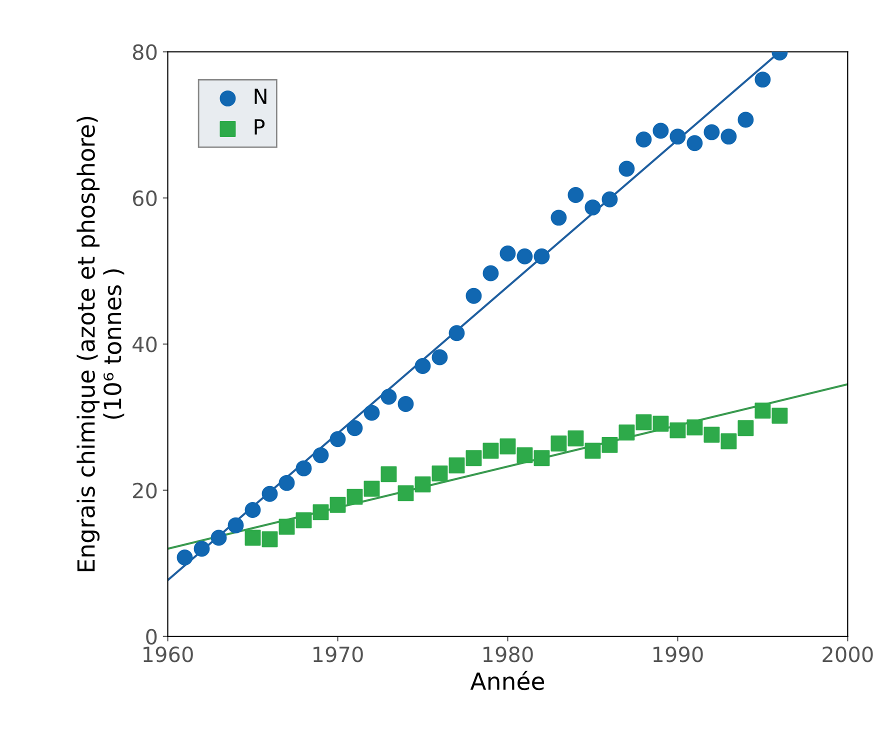  Describe the element at coordinates (144, 344) in the screenshot. I see `y-tick-label: 40` at that location.